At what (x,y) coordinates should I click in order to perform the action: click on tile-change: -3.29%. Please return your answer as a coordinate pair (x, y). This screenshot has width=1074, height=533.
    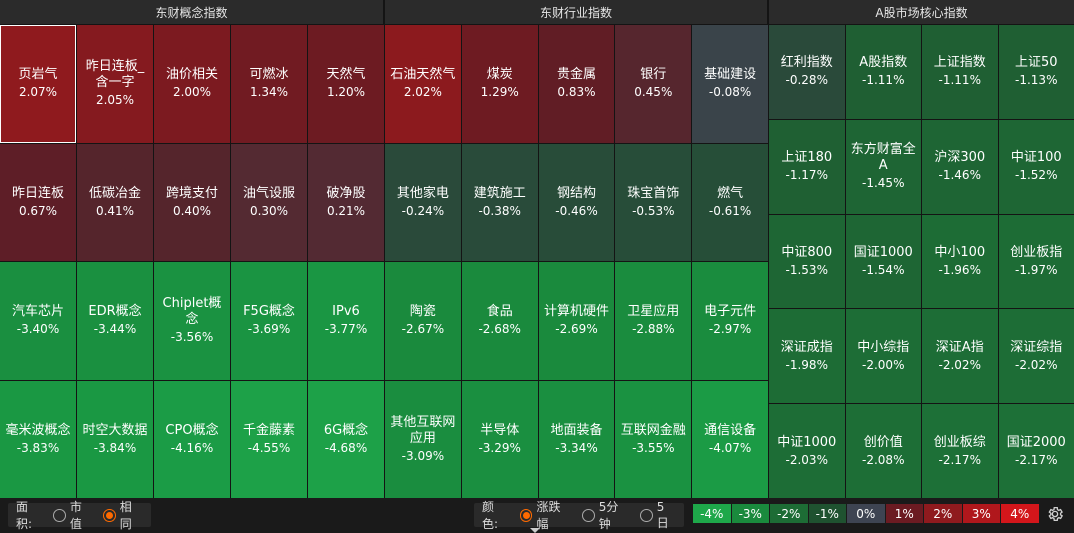
    Looking at the image, I should click on (499, 447).